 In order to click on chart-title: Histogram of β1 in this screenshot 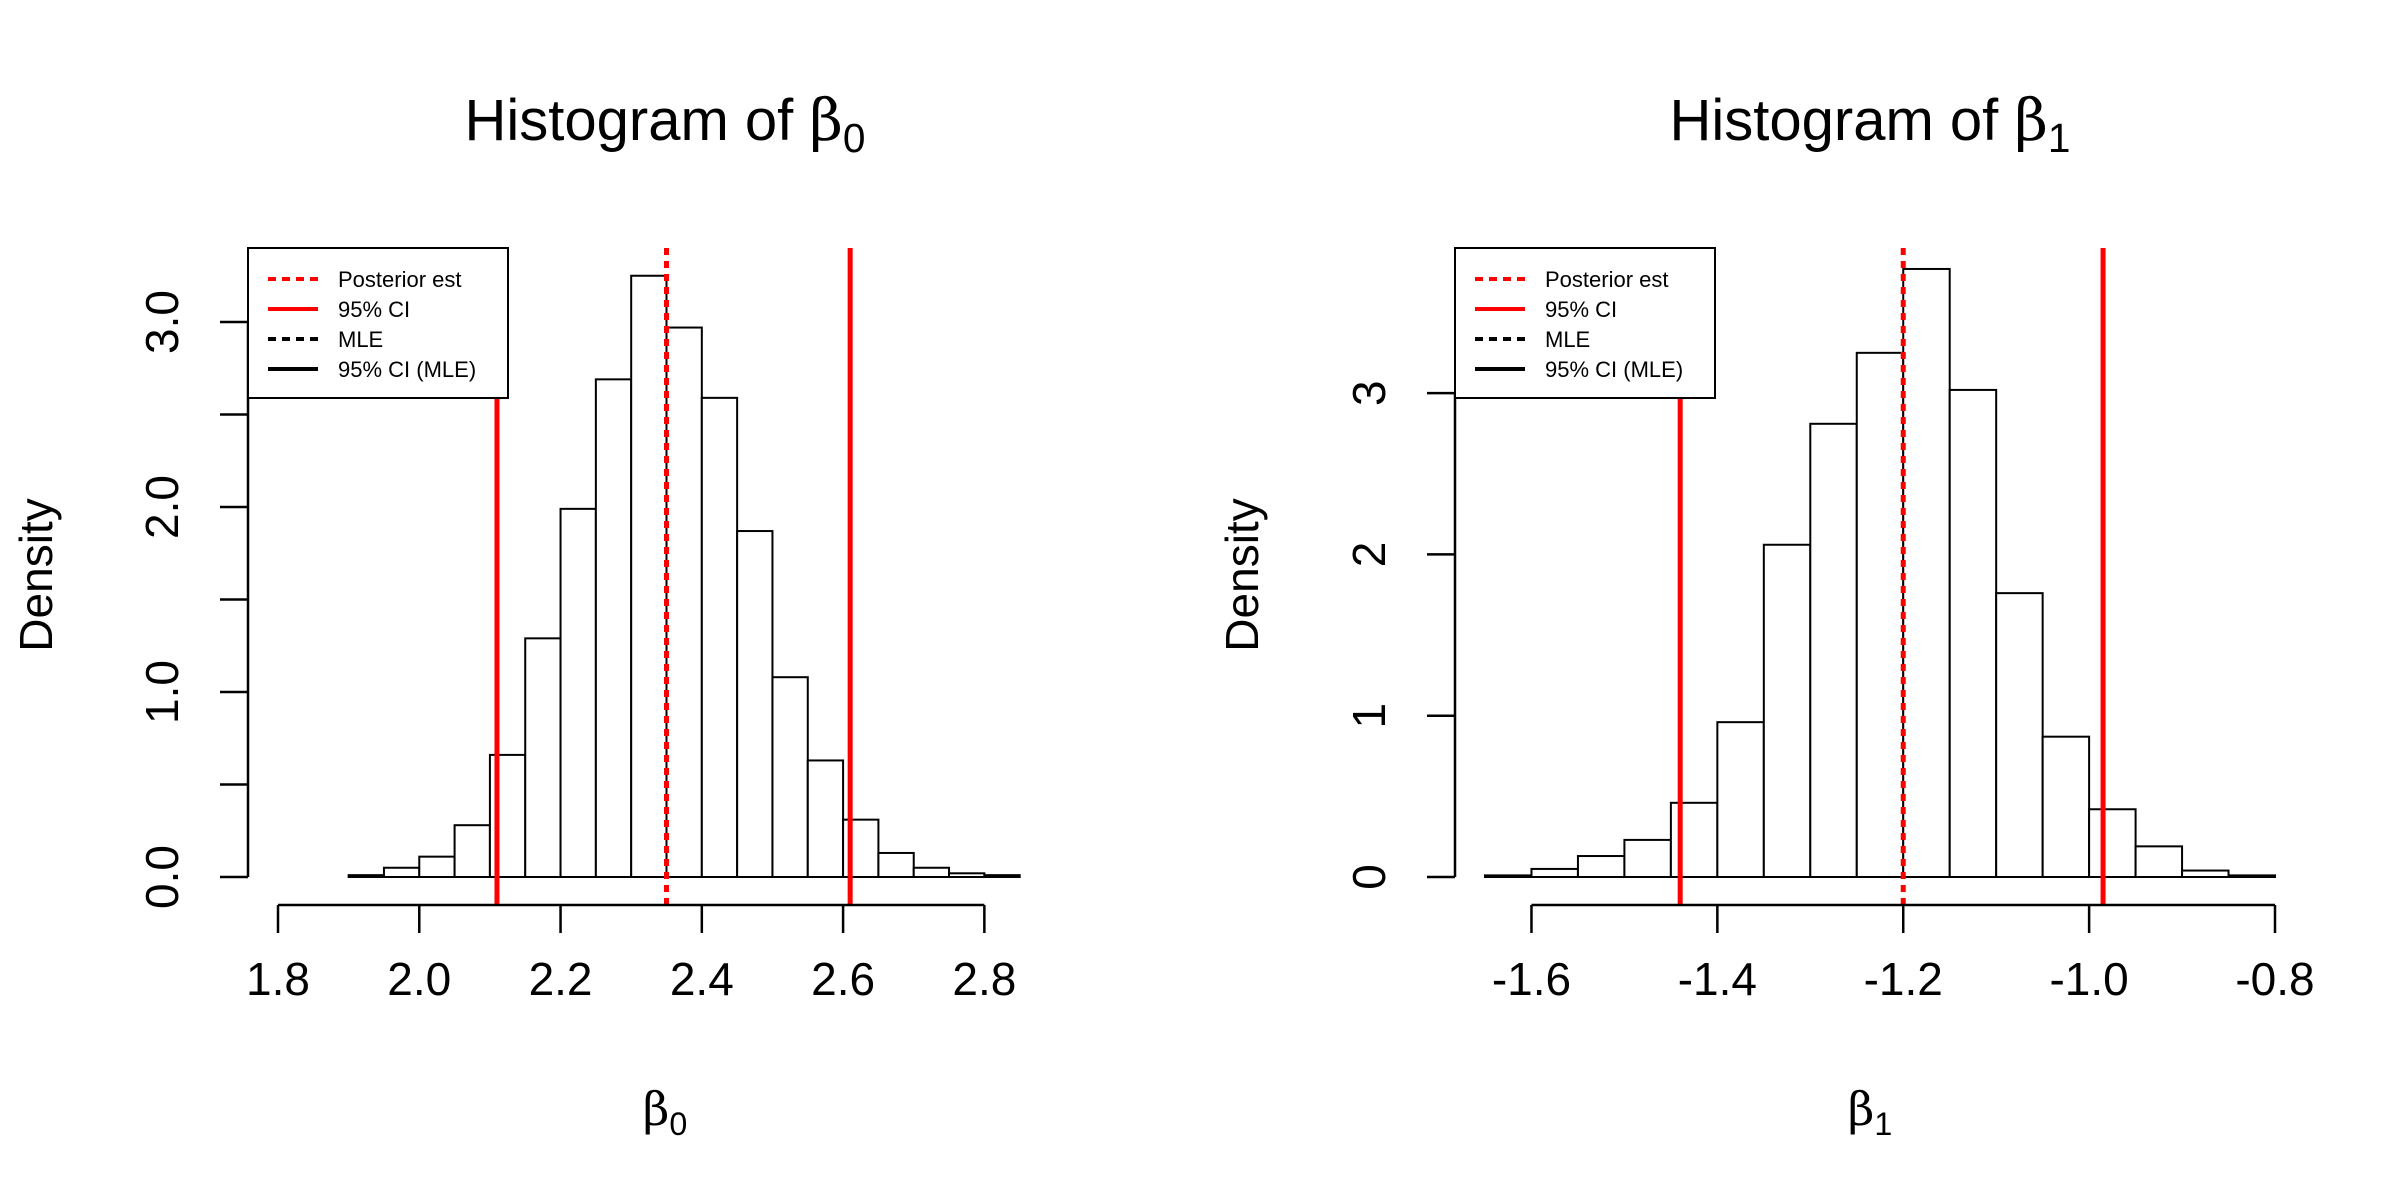, I will do `click(1870, 123)`.